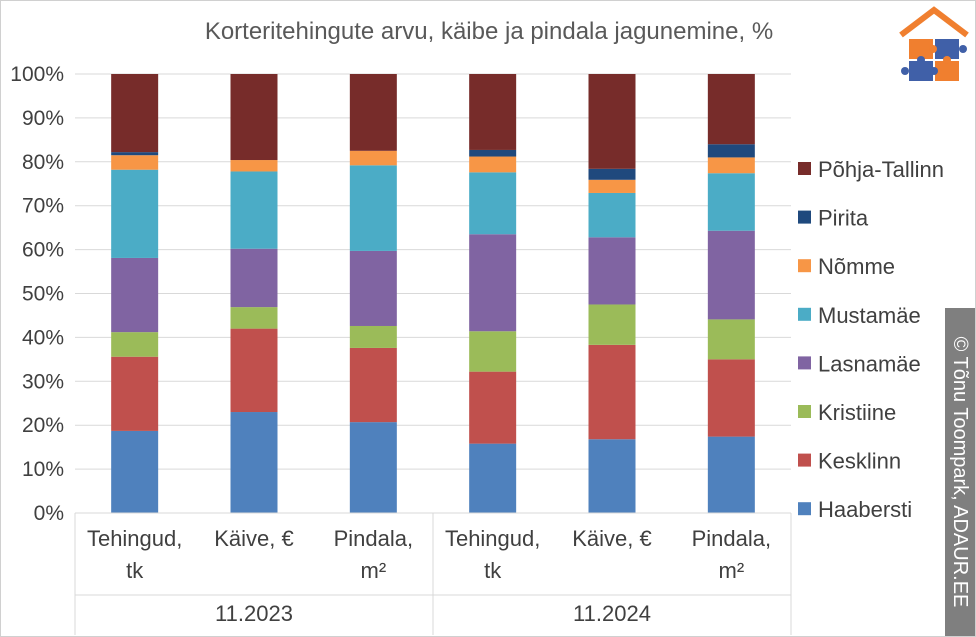 This screenshot has width=976, height=637. Describe the element at coordinates (43, 250) in the screenshot. I see `y-tick-label: 60%` at that location.